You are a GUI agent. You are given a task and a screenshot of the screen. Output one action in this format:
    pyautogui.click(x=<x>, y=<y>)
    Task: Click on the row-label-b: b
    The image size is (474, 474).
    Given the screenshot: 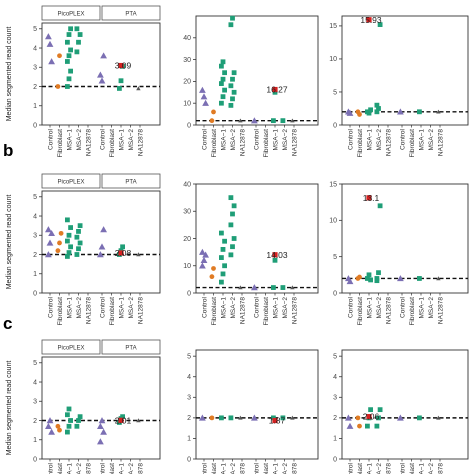 What is the action you would take?
    pyautogui.click(x=8, y=150)
    